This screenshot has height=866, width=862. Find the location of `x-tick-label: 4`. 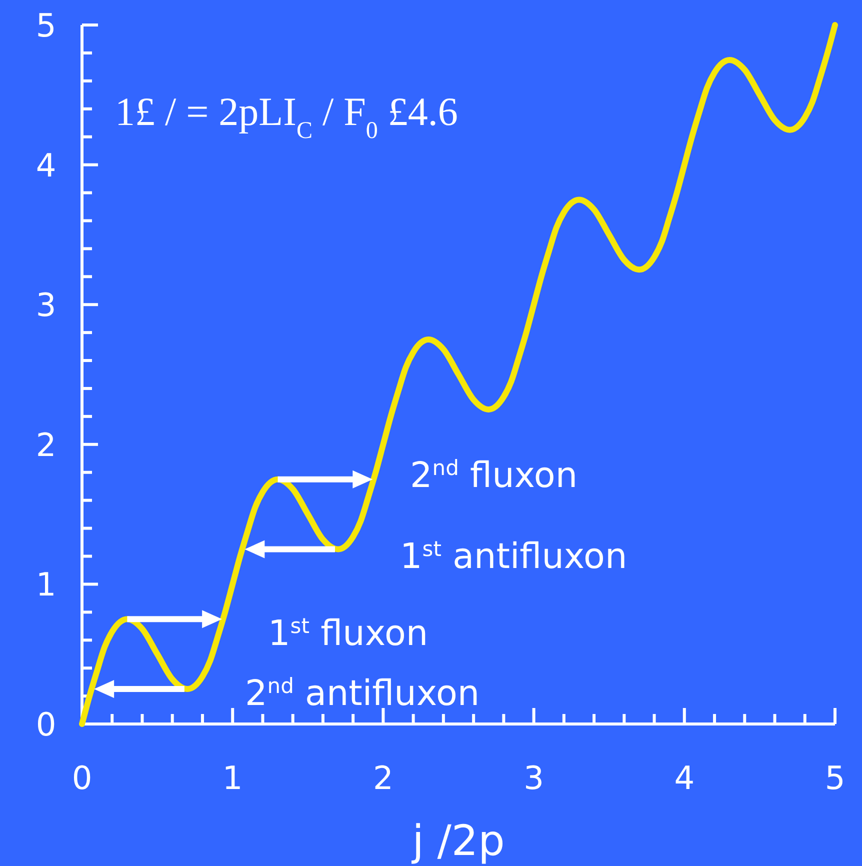

x-tick-label: 4 is located at coordinates (684, 778).